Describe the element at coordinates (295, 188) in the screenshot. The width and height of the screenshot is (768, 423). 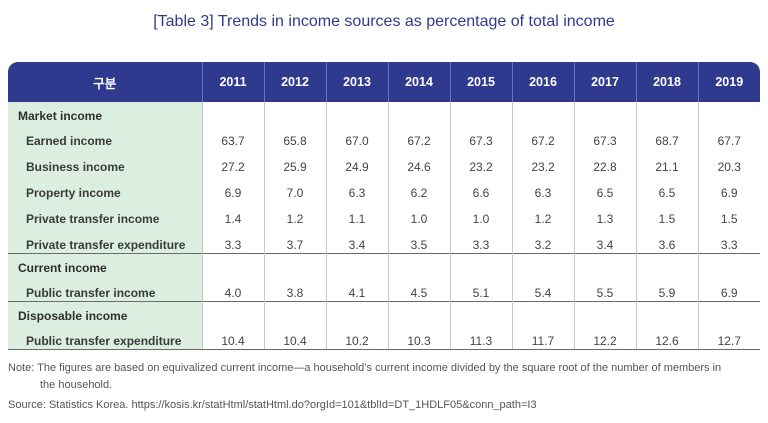
I see `value-cell: 7.0` at that location.